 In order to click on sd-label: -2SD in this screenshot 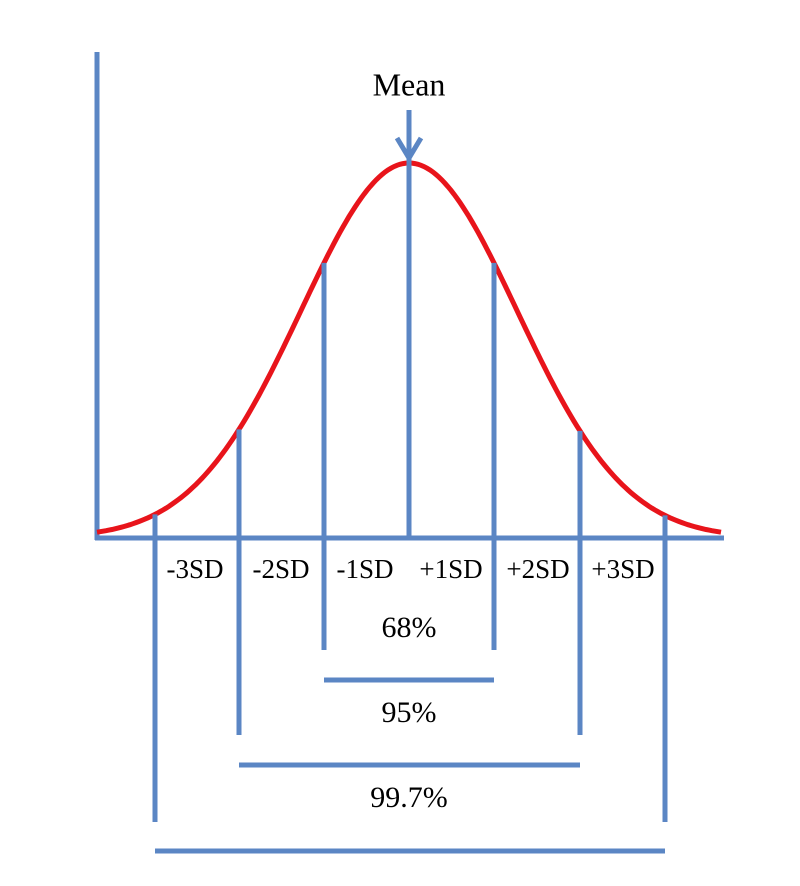, I will do `click(280, 569)`.